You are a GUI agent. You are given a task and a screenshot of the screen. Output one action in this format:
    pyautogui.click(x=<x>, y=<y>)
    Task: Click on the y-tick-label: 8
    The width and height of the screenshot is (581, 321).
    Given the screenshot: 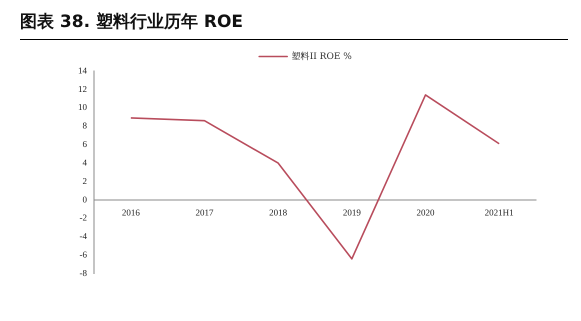 What is the action you would take?
    pyautogui.click(x=85, y=125)
    